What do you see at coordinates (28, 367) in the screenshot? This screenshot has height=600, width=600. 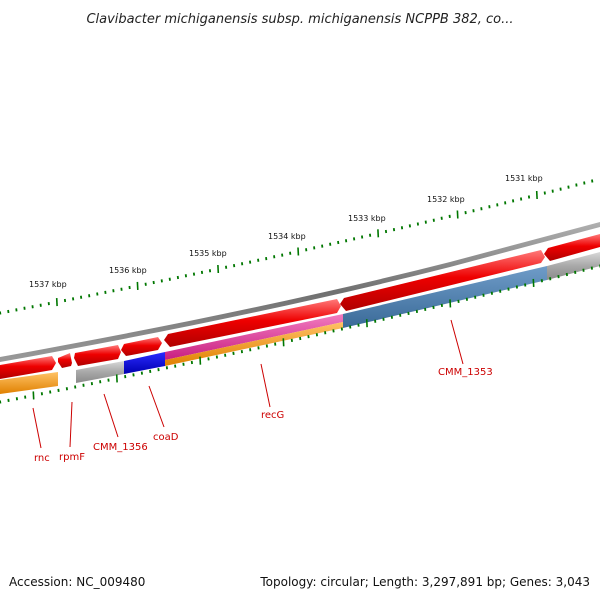 I see `gene-arrow-rnc` at bounding box center [28, 367].